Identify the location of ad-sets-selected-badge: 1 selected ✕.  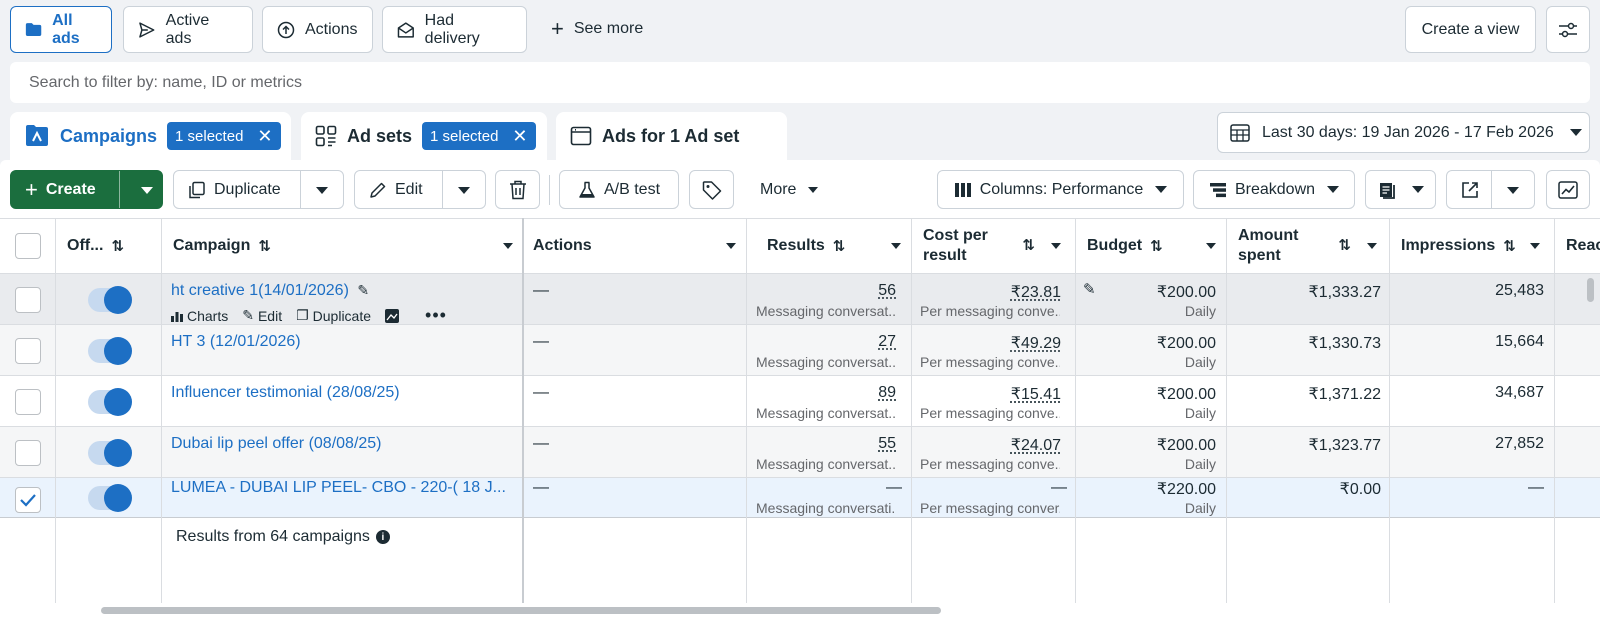
(479, 136).